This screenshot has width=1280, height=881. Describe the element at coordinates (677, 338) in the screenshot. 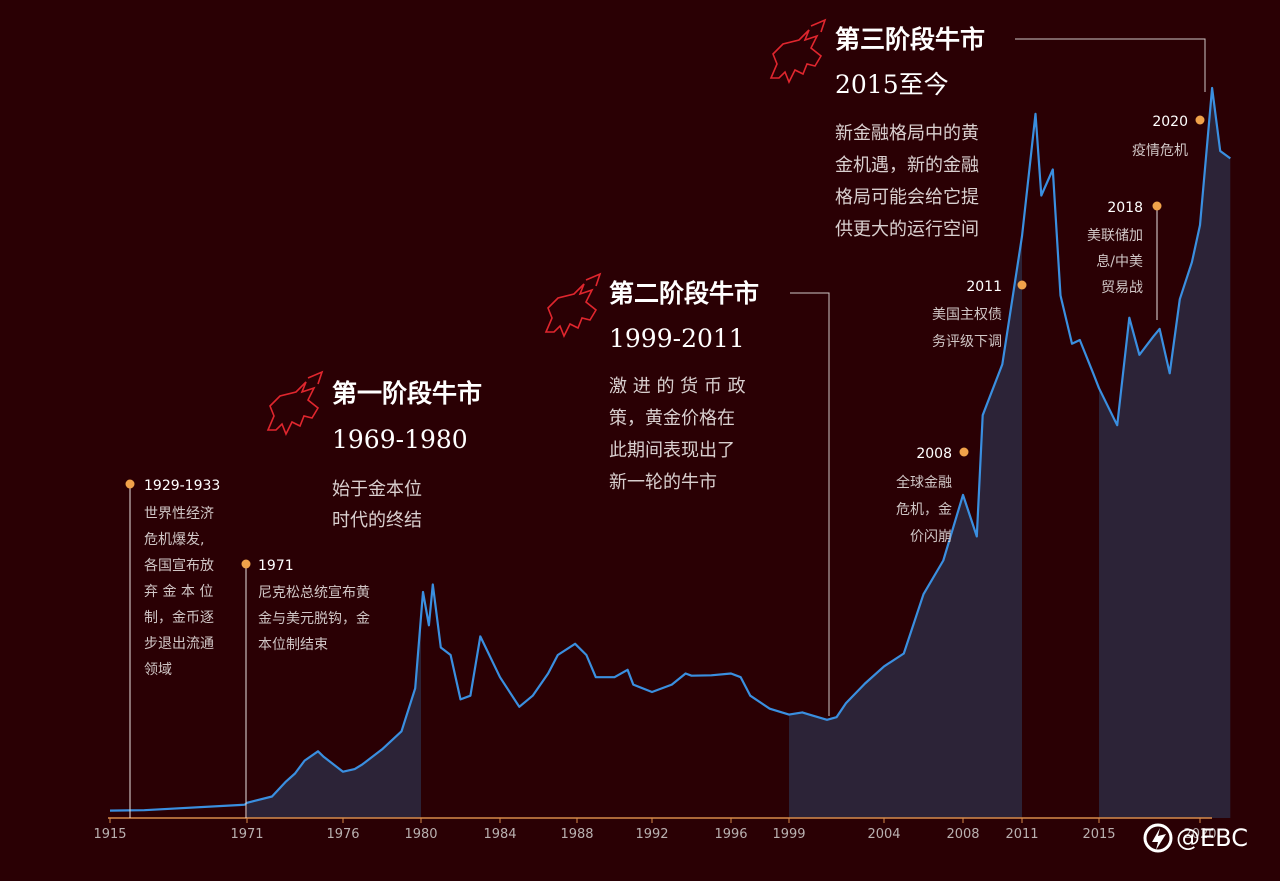

I see `phase-years: 1999-2011` at that location.